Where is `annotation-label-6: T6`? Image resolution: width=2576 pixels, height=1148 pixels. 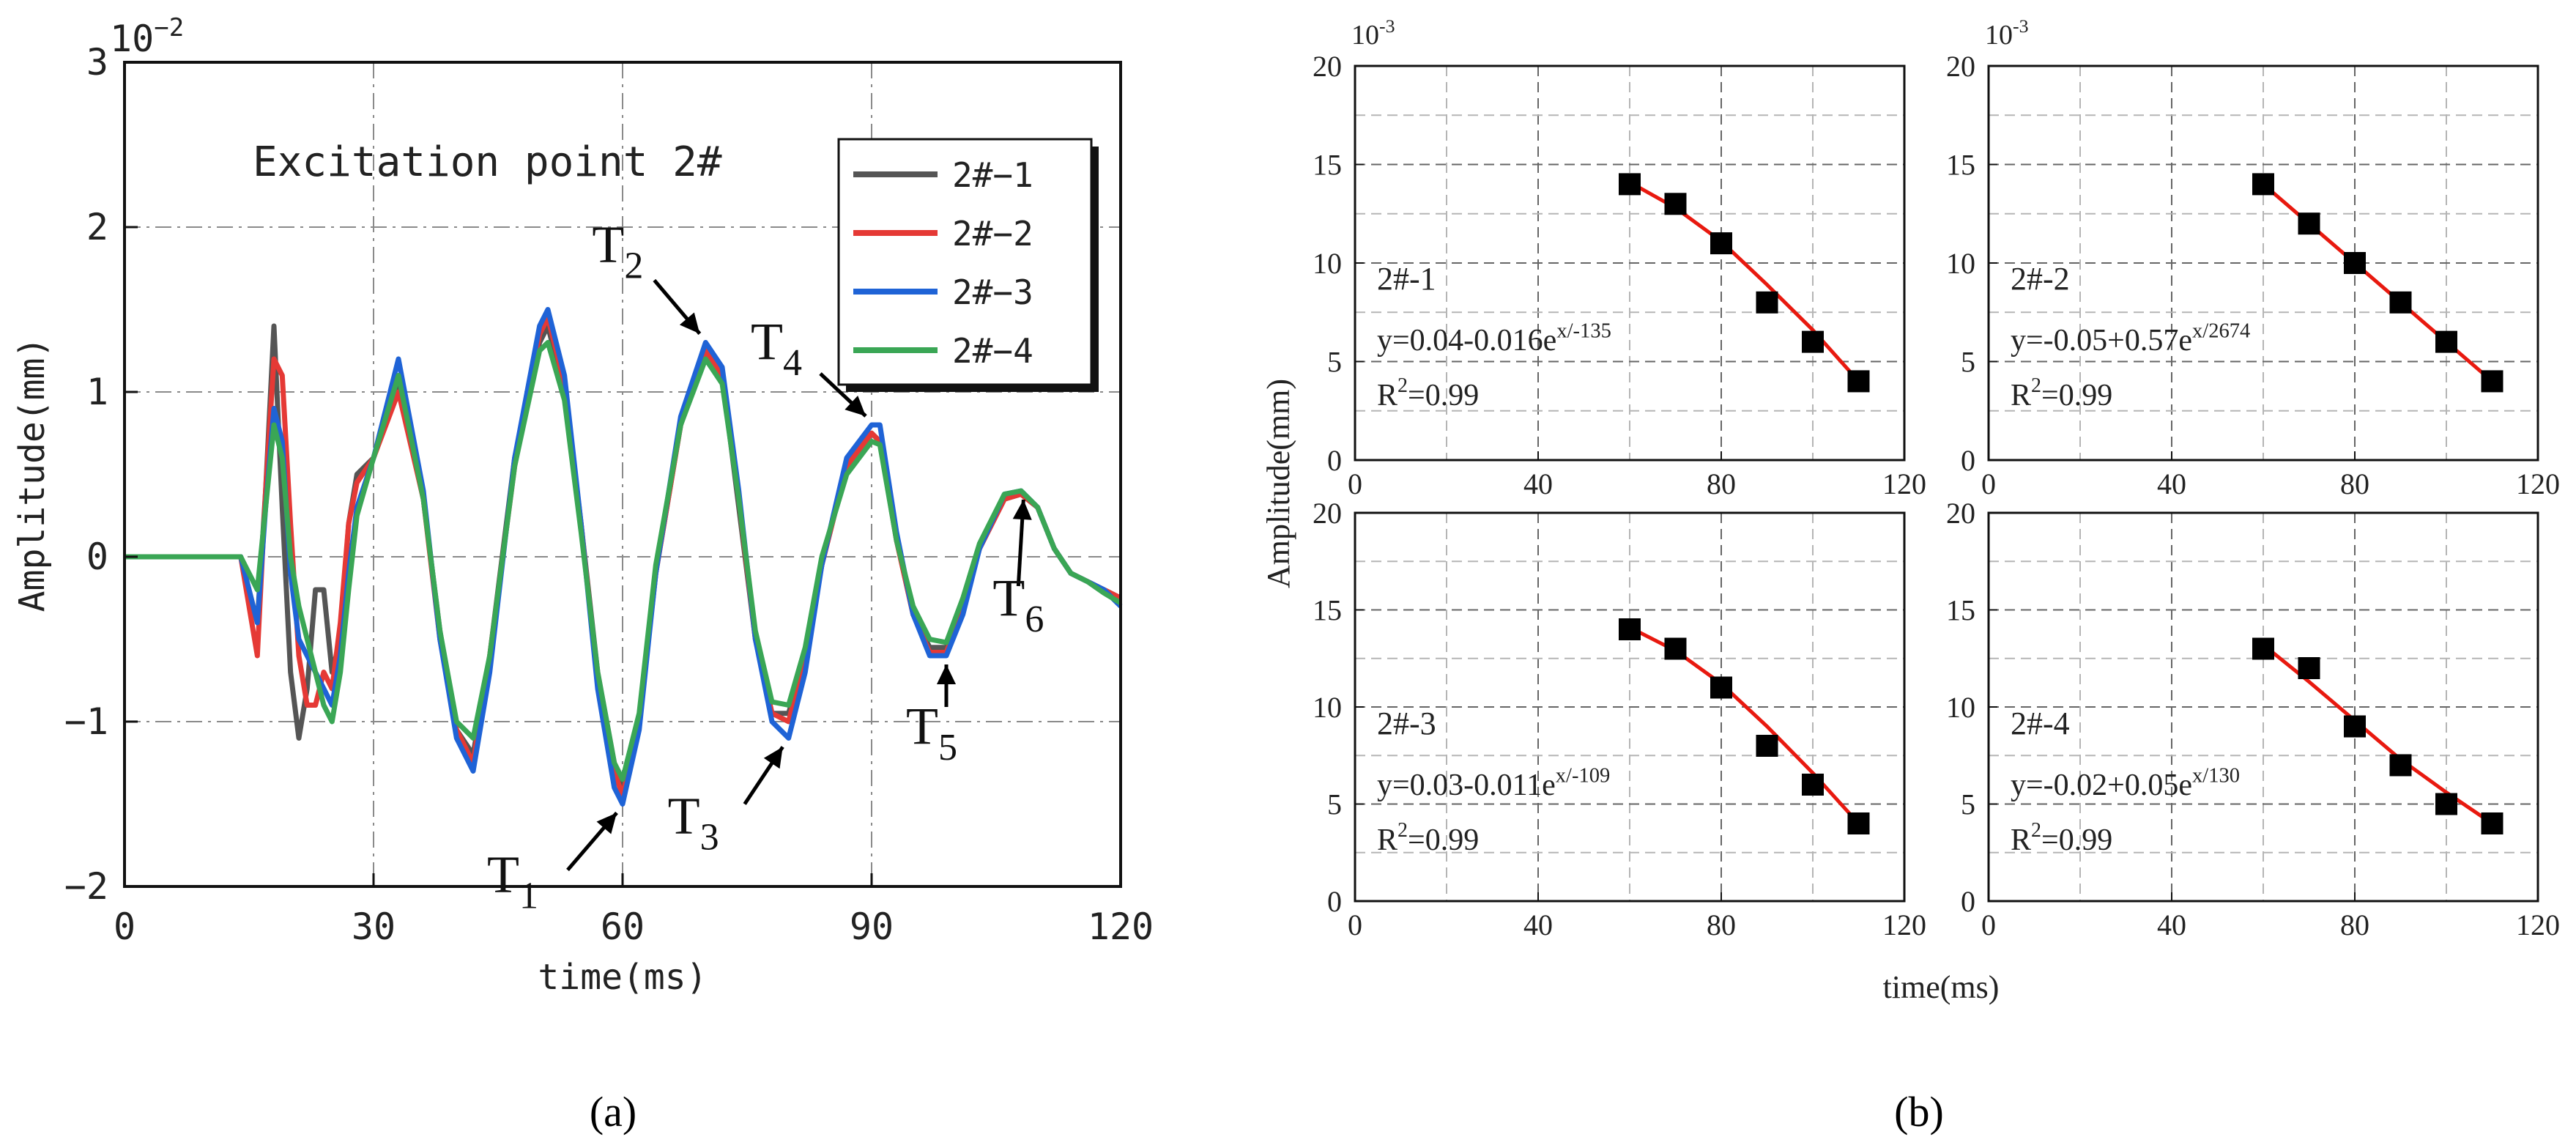
annotation-label-6: T6 is located at coordinates (1018, 604).